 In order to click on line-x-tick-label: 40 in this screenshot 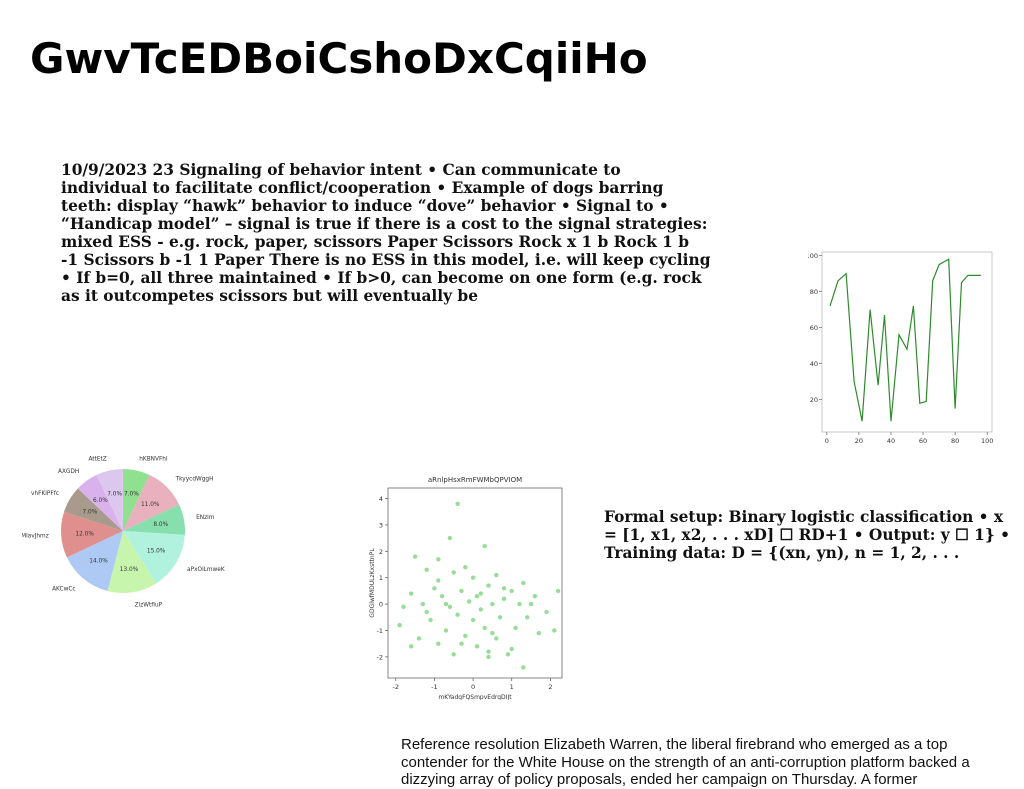, I will do `click(891, 441)`.